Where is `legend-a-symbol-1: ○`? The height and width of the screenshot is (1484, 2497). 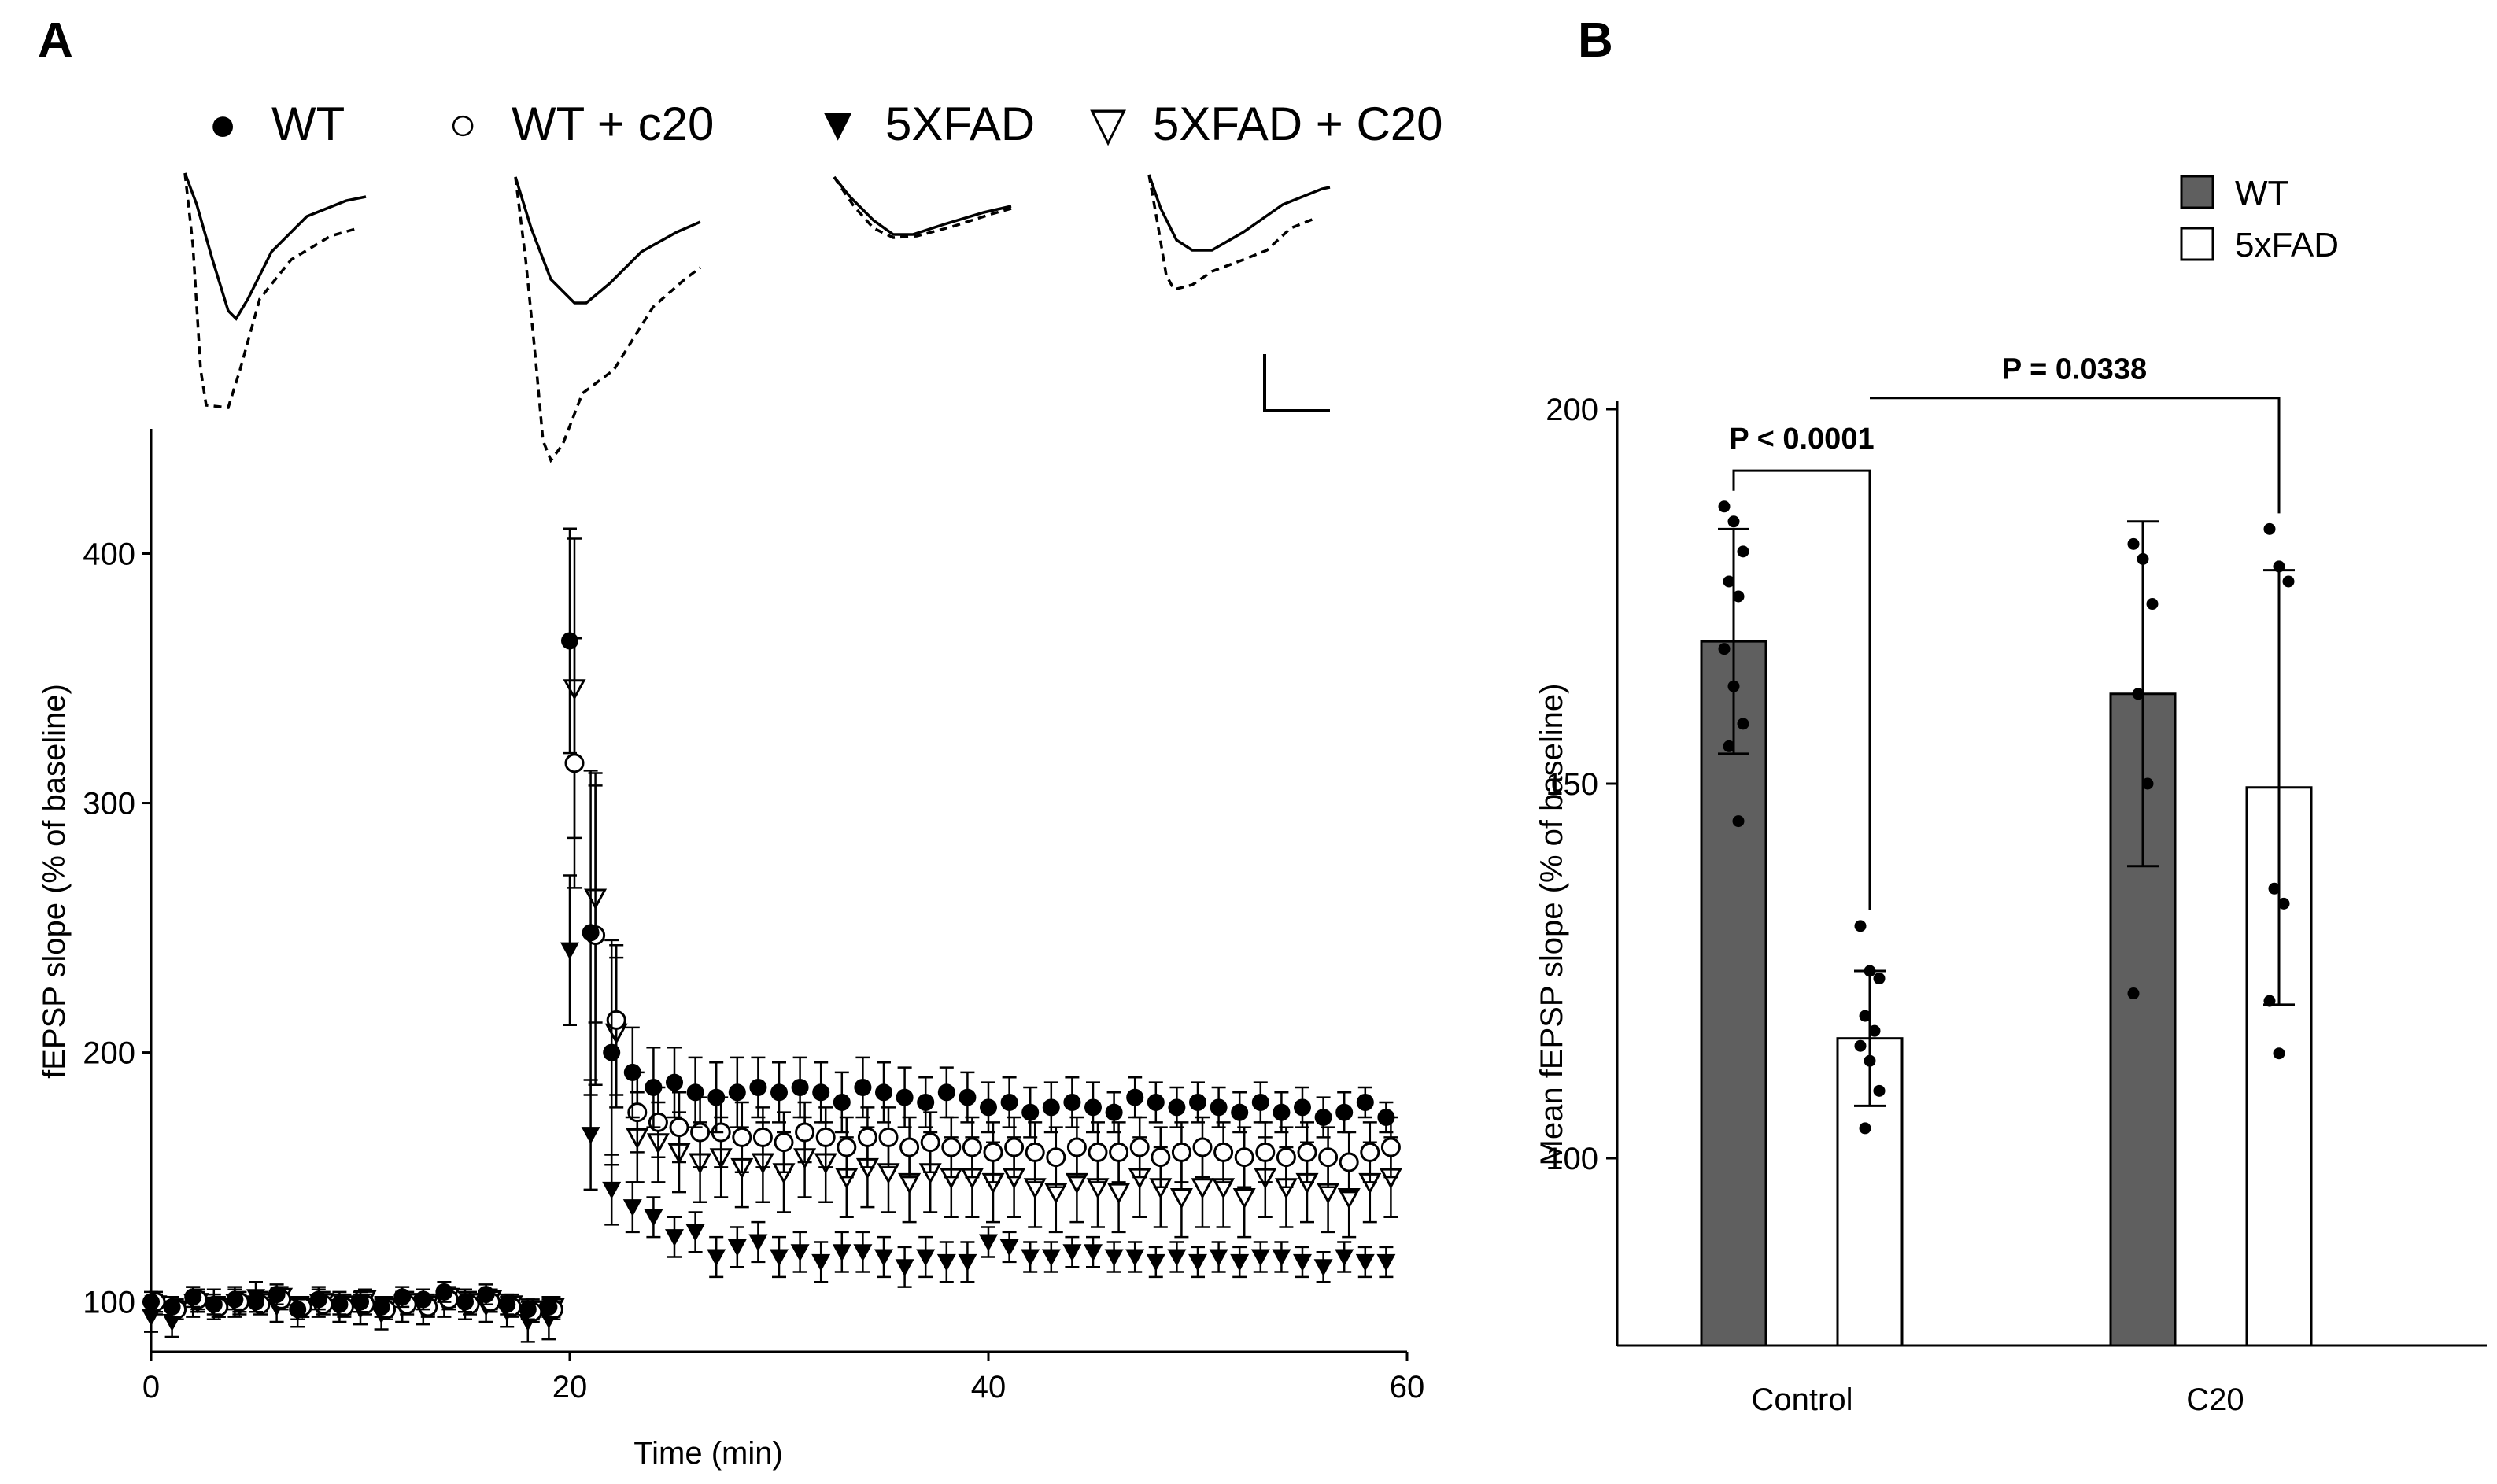 legend-a-symbol-1: ○ is located at coordinates (463, 124).